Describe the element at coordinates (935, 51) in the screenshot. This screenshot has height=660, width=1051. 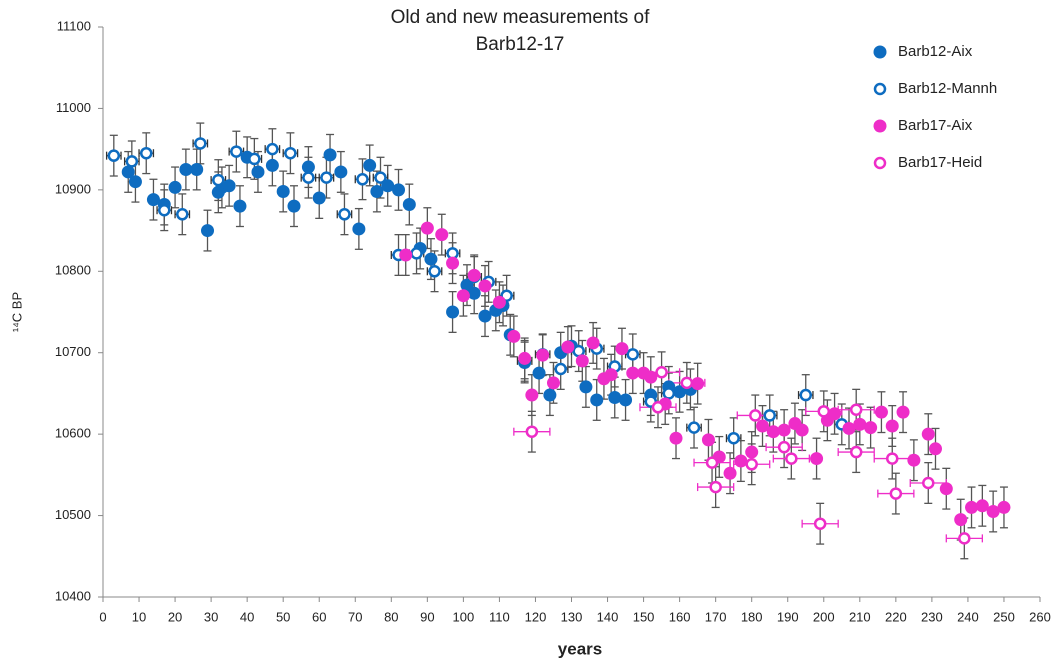
I see `legend-label: Barb12-Aix` at that location.